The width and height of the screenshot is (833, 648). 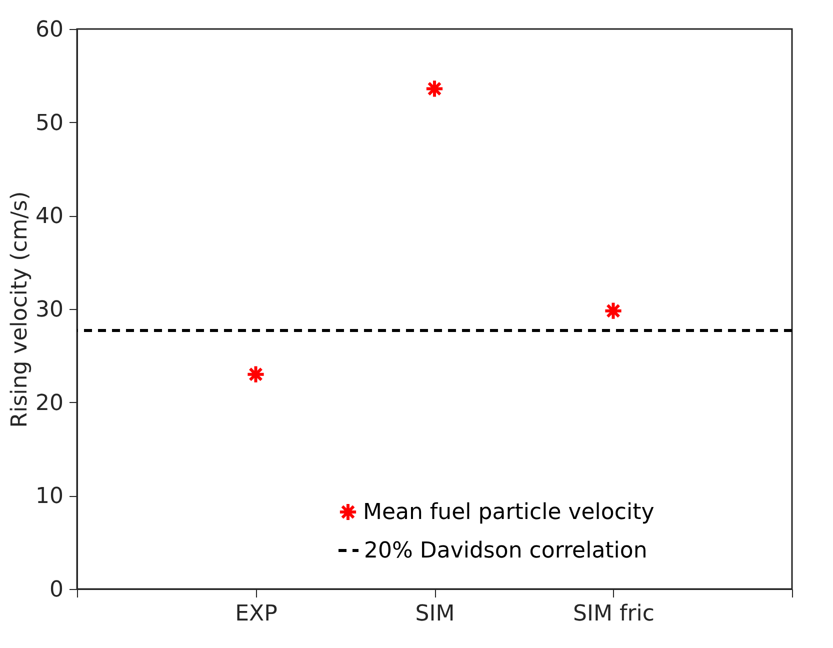 What do you see at coordinates (50, 30) in the screenshot?
I see `y-tick-label: 60` at bounding box center [50, 30].